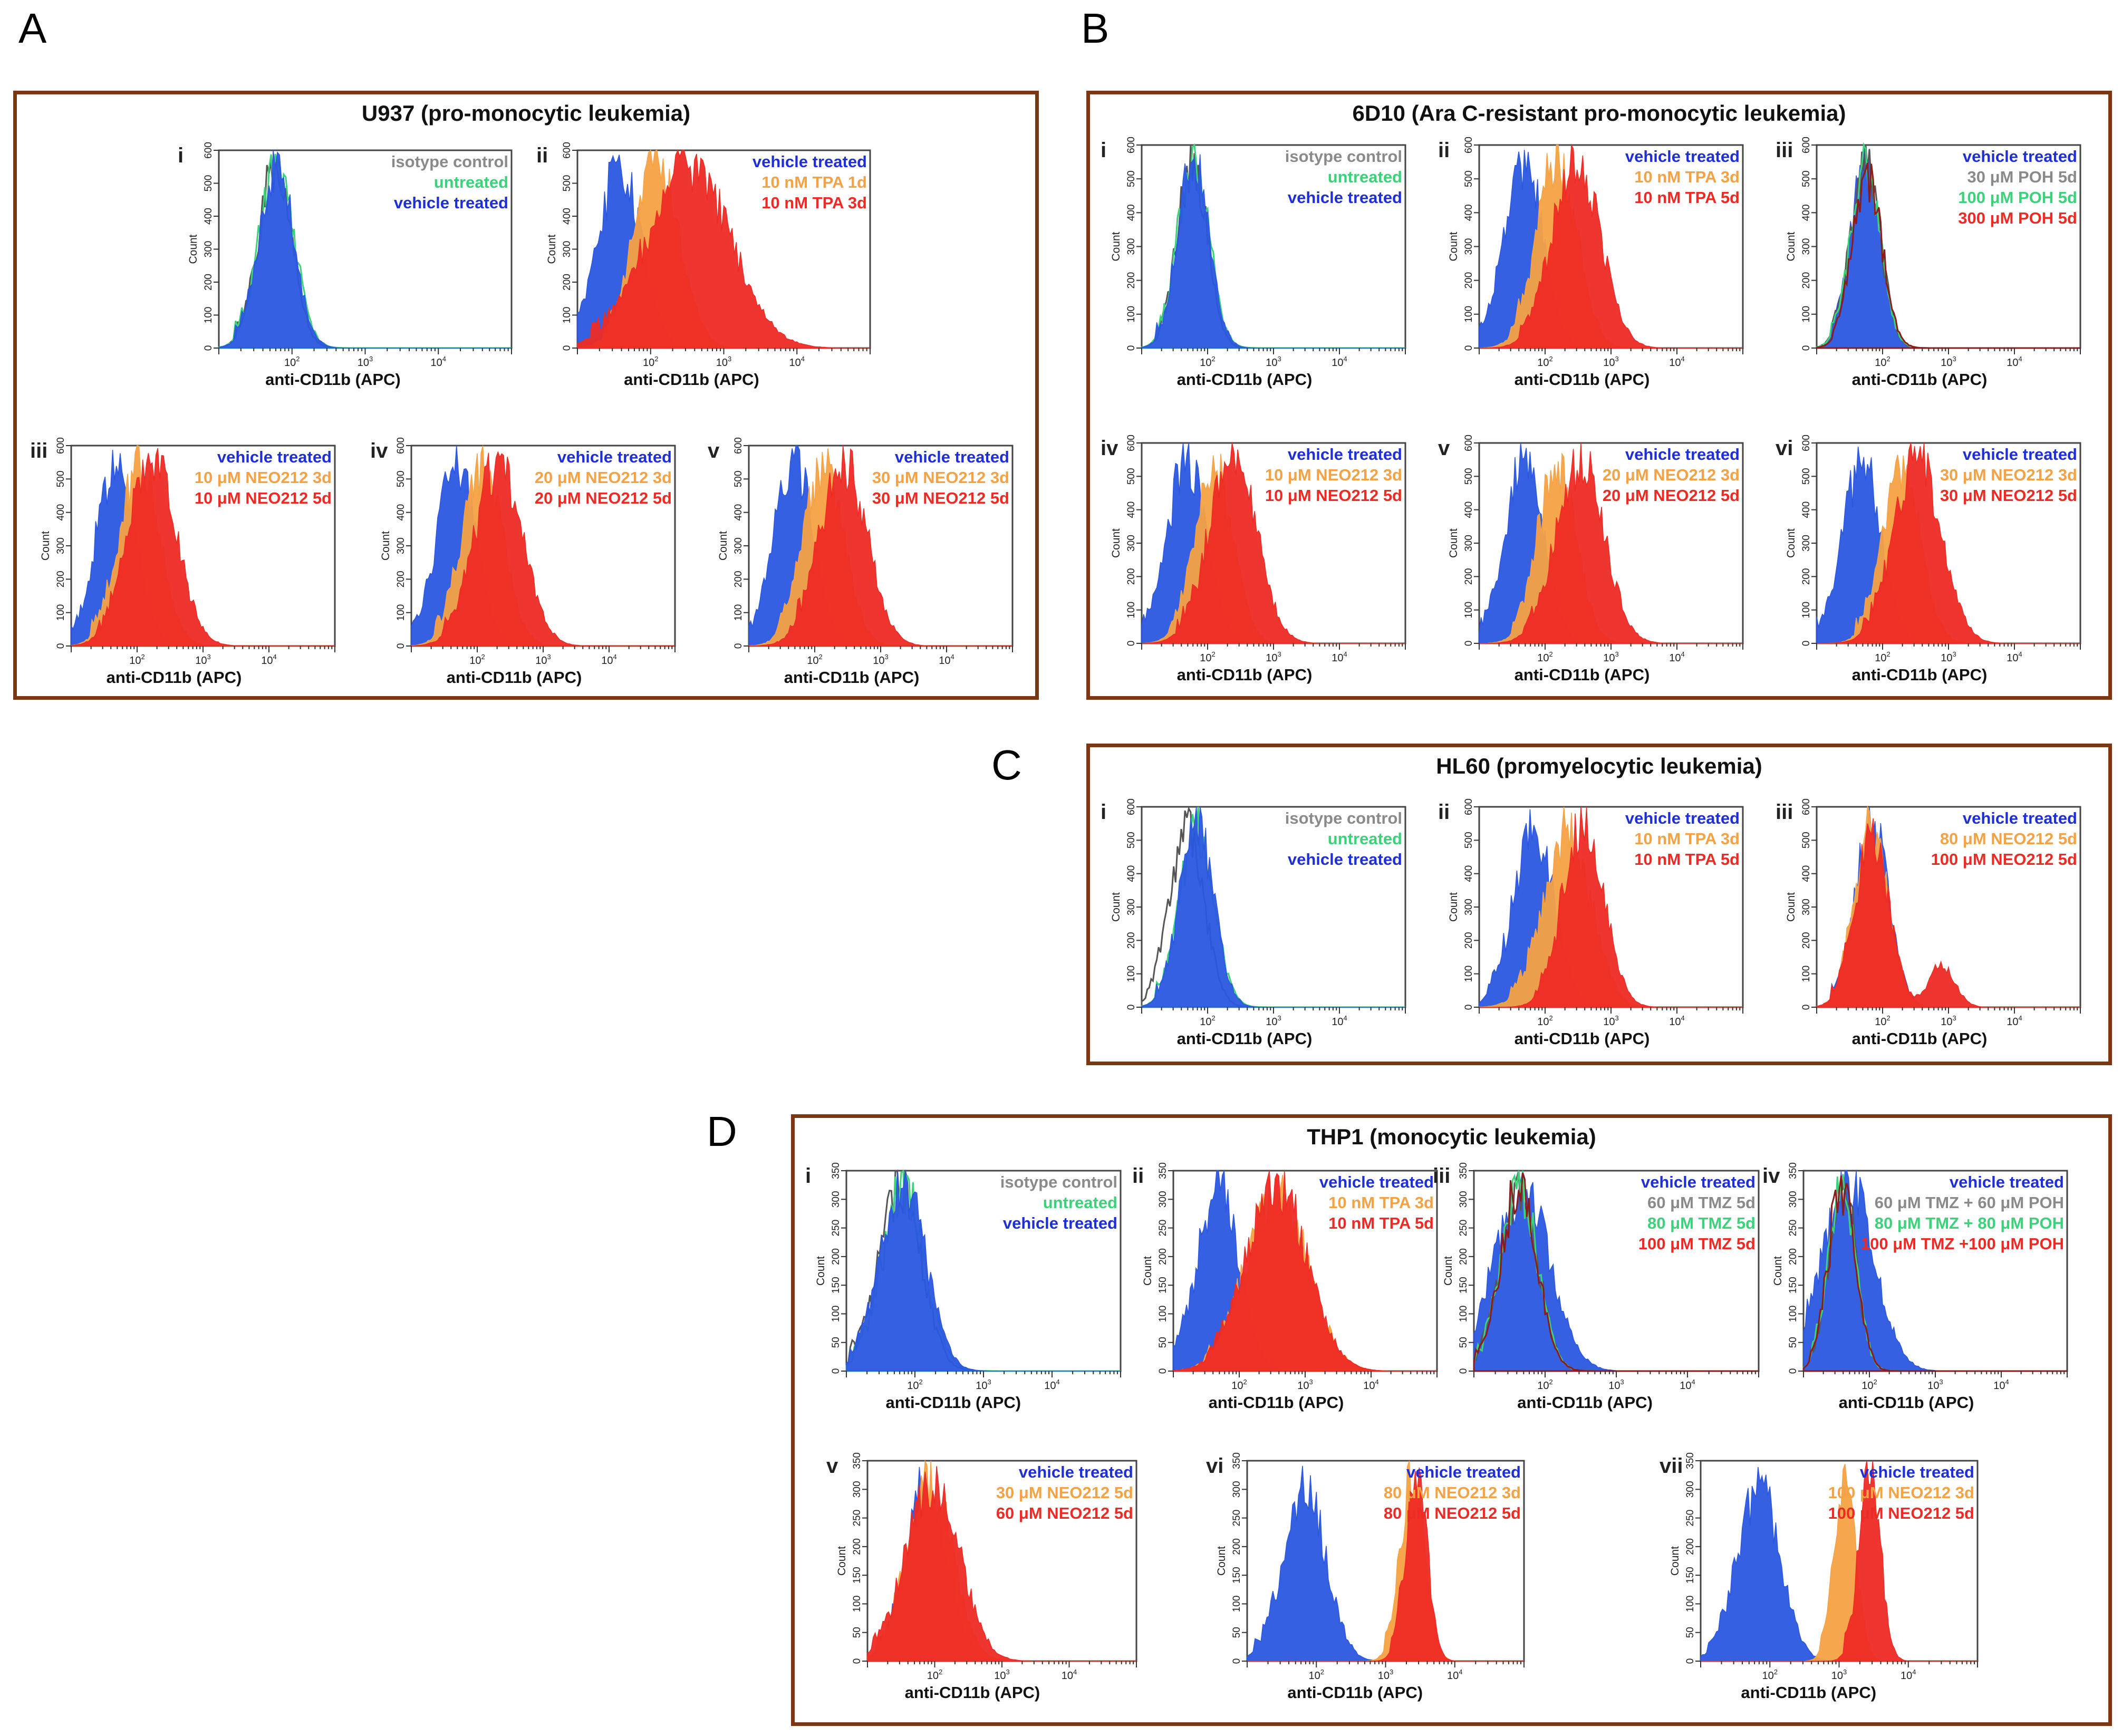  Describe the element at coordinates (1702, 1223) in the screenshot. I see `legend-entry: 80 μM TMZ 5d` at that location.